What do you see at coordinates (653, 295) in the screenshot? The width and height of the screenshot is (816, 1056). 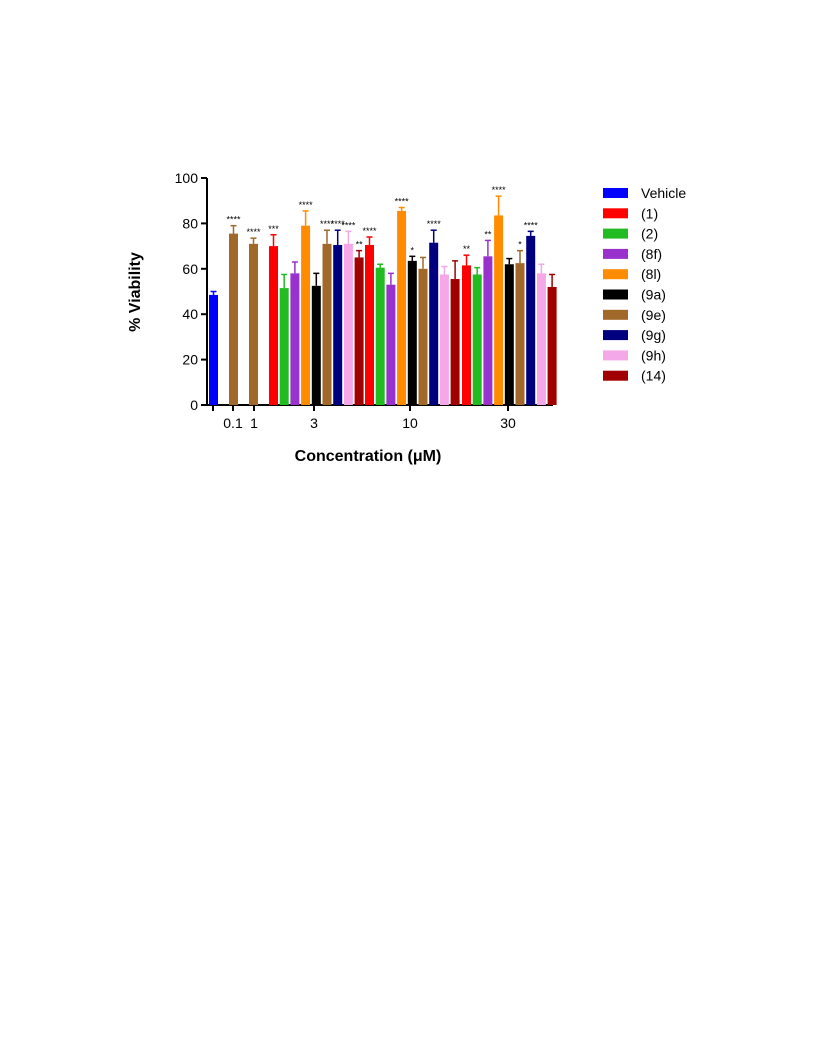 I see `legend-label: (9a)` at bounding box center [653, 295].